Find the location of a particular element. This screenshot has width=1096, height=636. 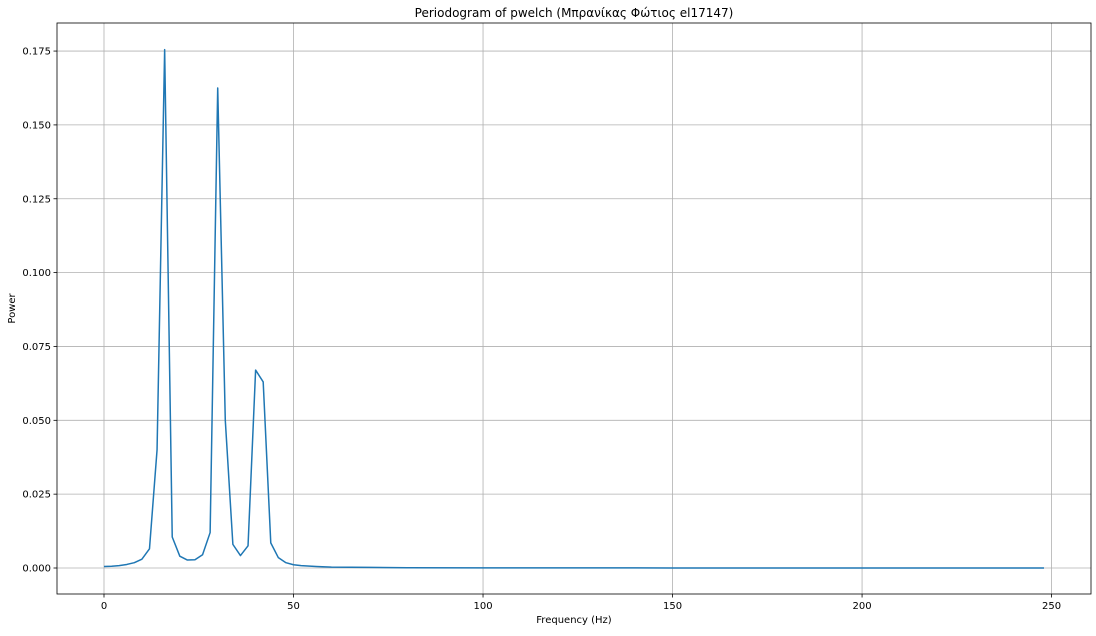

y-tick-label: 0.150 is located at coordinates (36, 125).